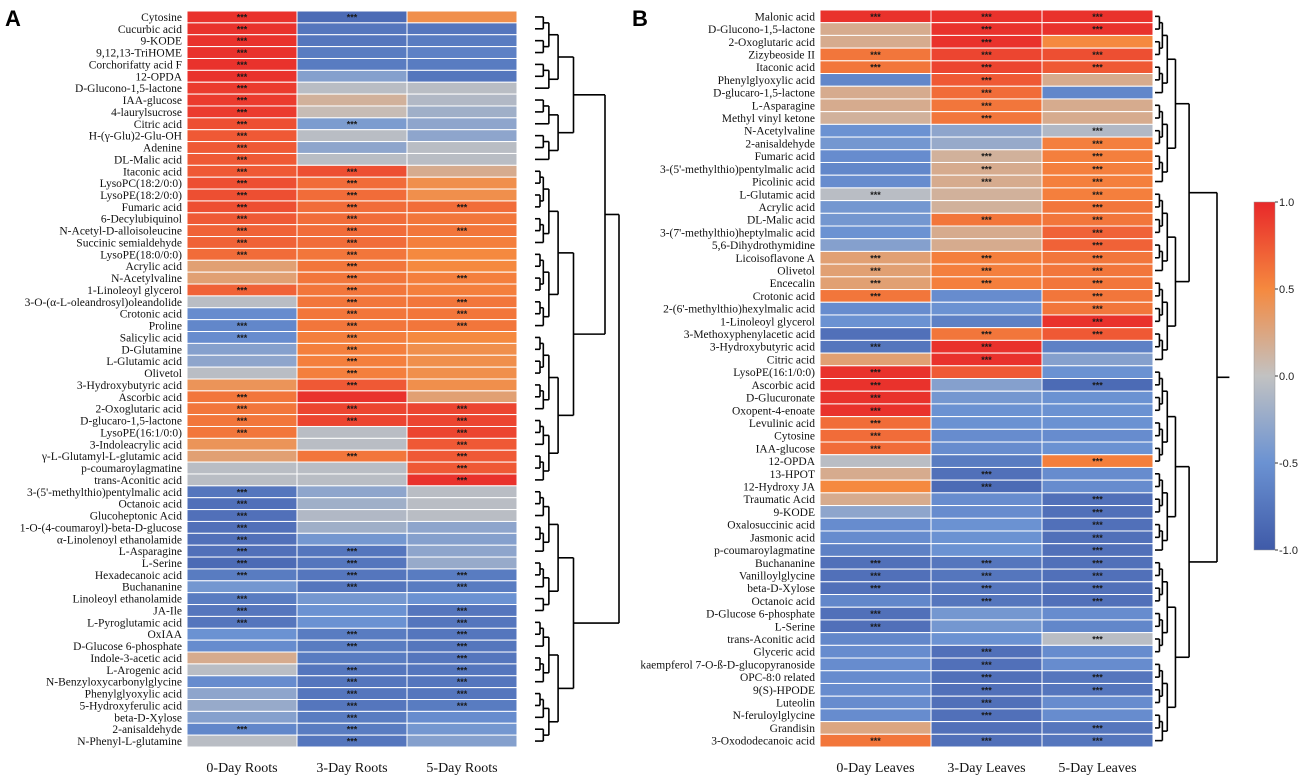 This screenshot has width=1299, height=776. Describe the element at coordinates (162, 564) in the screenshot. I see `panel-a-row-label: L-Serine` at that location.